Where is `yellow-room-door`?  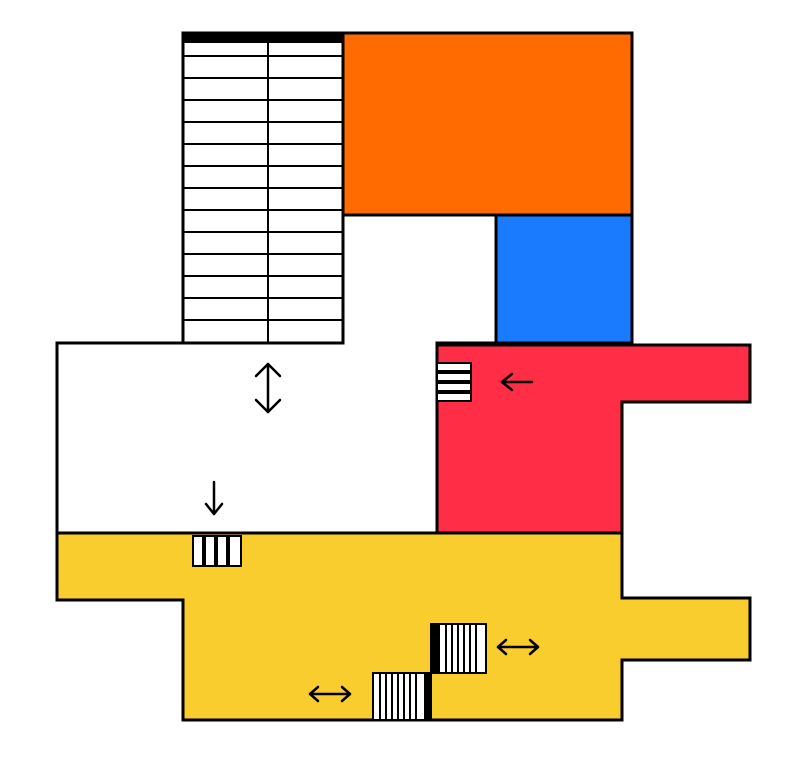
yellow-room-door is located at coordinates (217, 551).